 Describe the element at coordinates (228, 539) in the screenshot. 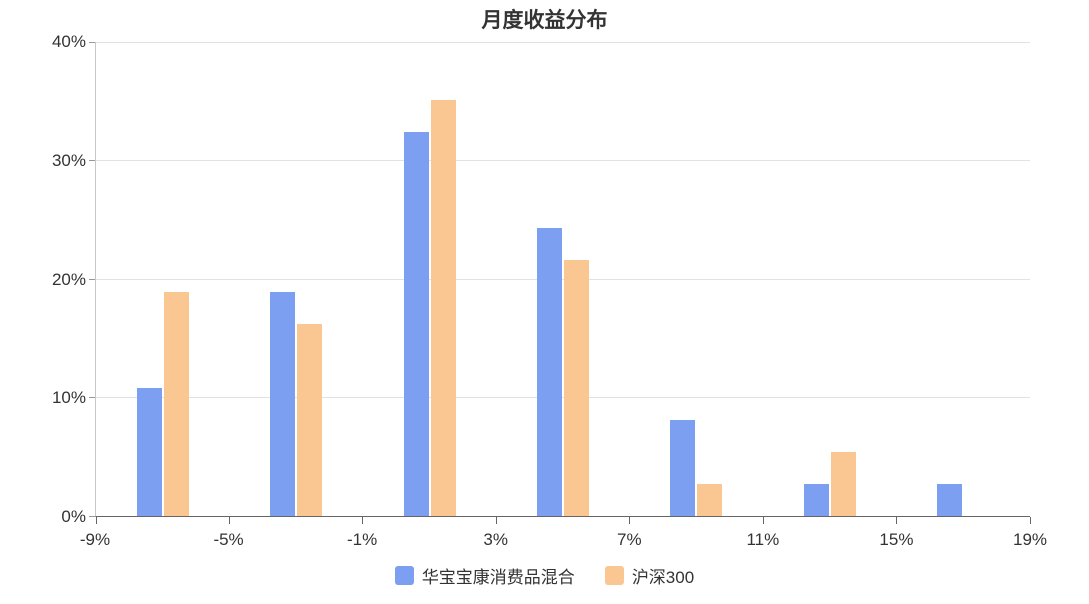

I see `x-axis-label: -5%` at that location.